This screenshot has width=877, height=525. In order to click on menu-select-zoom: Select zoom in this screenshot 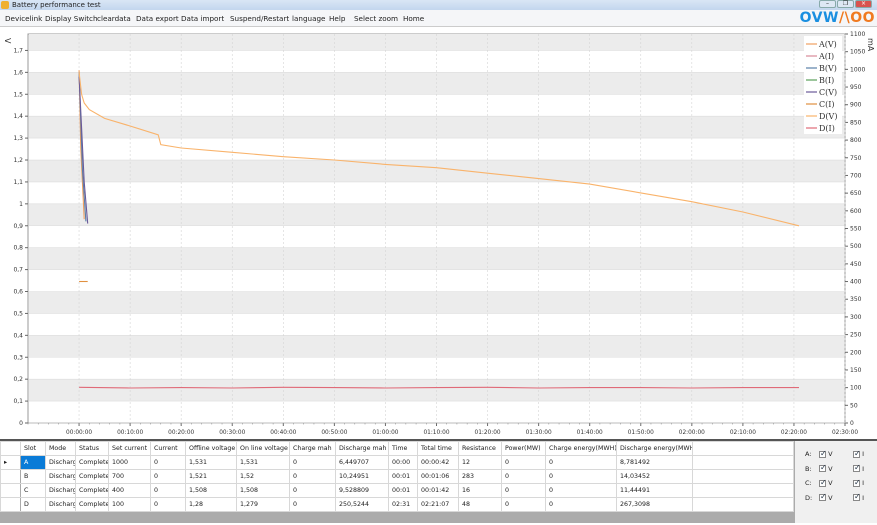, I will do `click(376, 18)`.